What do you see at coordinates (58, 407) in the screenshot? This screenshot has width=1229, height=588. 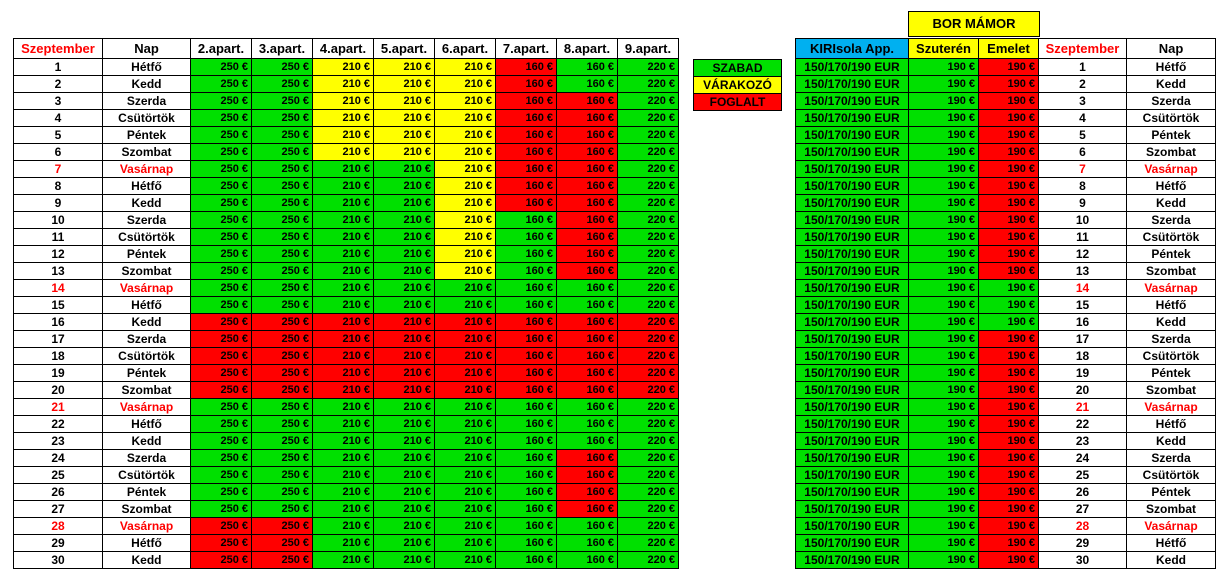 I see `day-number: 21` at bounding box center [58, 407].